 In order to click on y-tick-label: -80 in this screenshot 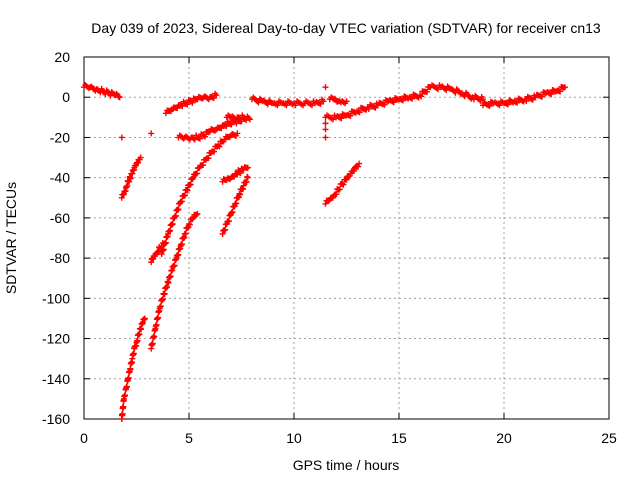, I will do `click(60, 258)`.